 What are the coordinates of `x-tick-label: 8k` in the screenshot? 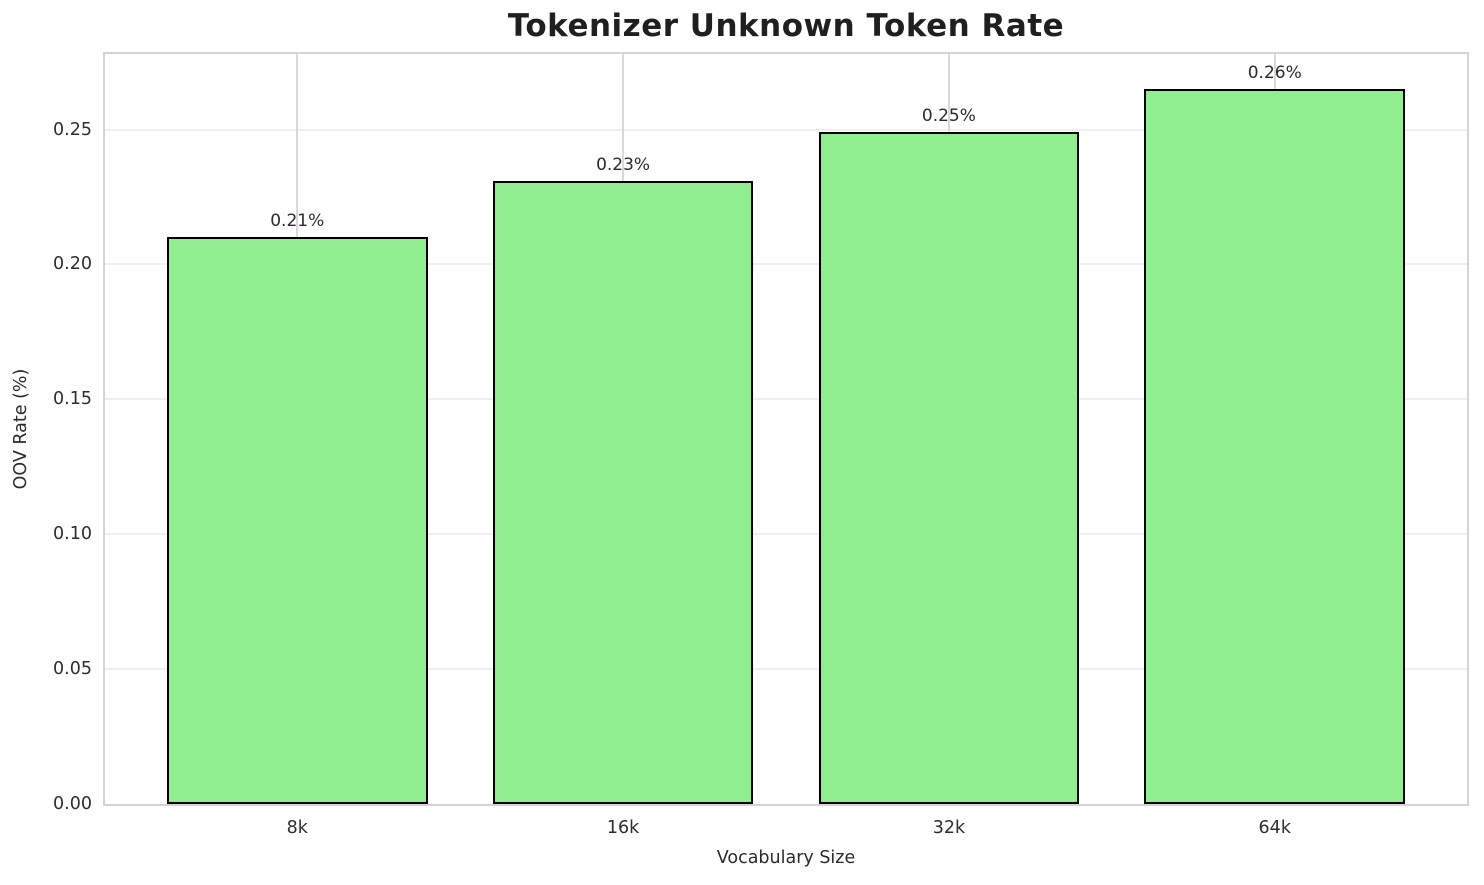 It's located at (297, 828).